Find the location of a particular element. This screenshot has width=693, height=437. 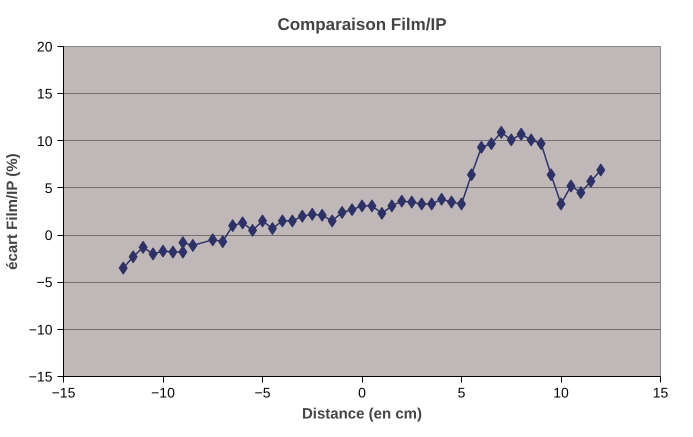

y-tick-label: −10 is located at coordinates (40, 329).